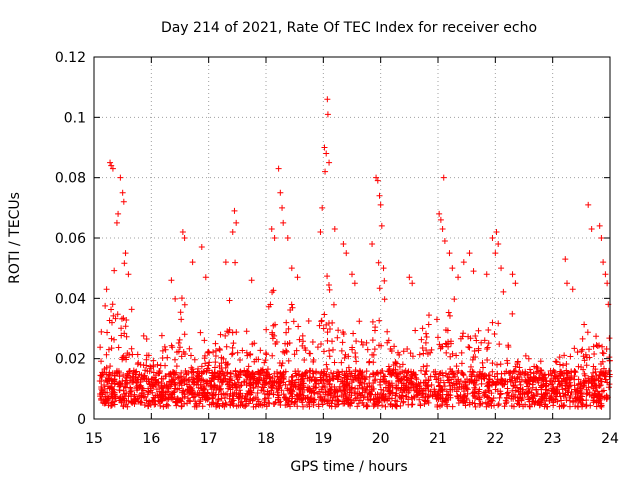 The image size is (640, 480). I want to click on y-axis-label: ROTI / TECUs, so click(15, 238).